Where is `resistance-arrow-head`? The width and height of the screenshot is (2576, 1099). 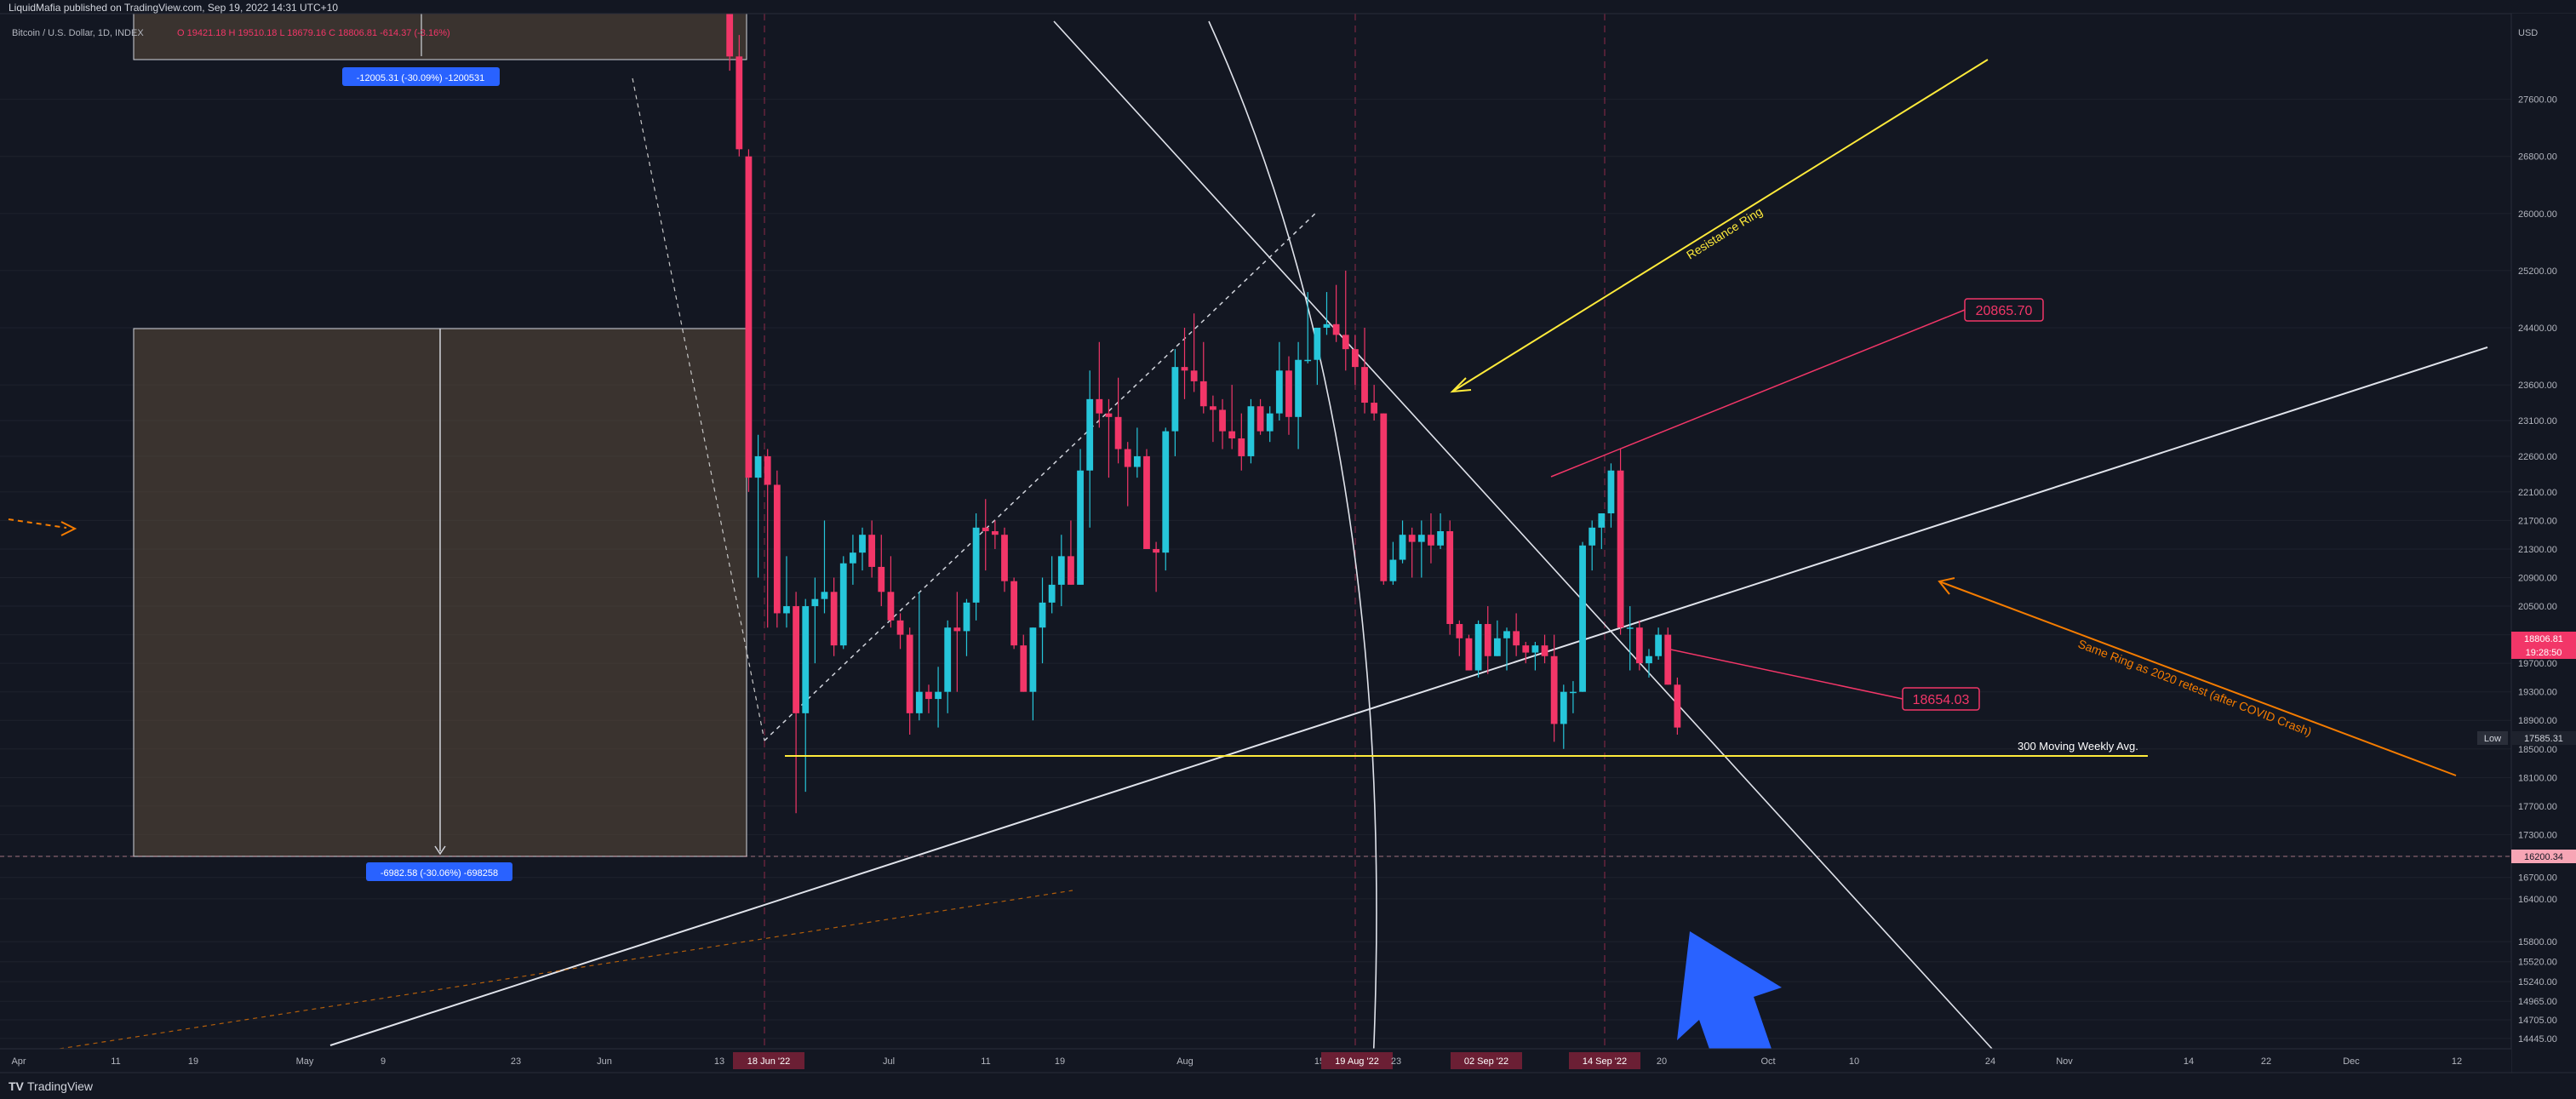 resistance-arrow-head is located at coordinates (1461, 385).